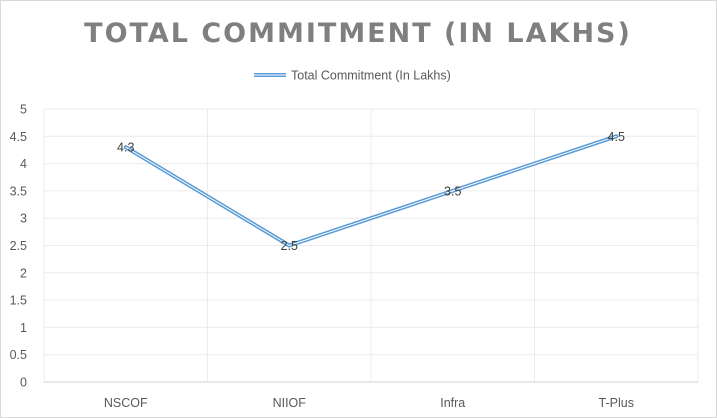 This screenshot has height=418, width=717. What do you see at coordinates (616, 403) in the screenshot?
I see `x-tick-label: T-Plus` at bounding box center [616, 403].